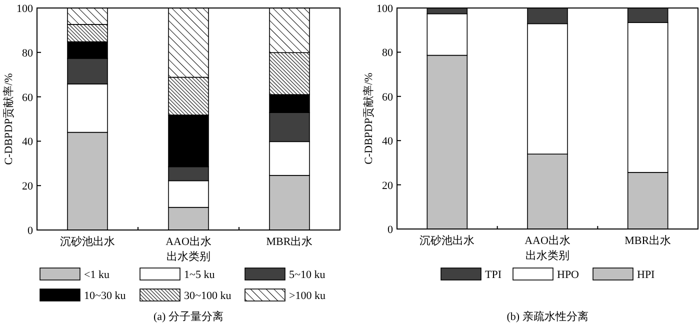 Image resolution: width=700 pixels, height=326 pixels. What do you see at coordinates (547, 316) in the screenshot?
I see `text: (b) 亲疏水性分离` at bounding box center [547, 316].